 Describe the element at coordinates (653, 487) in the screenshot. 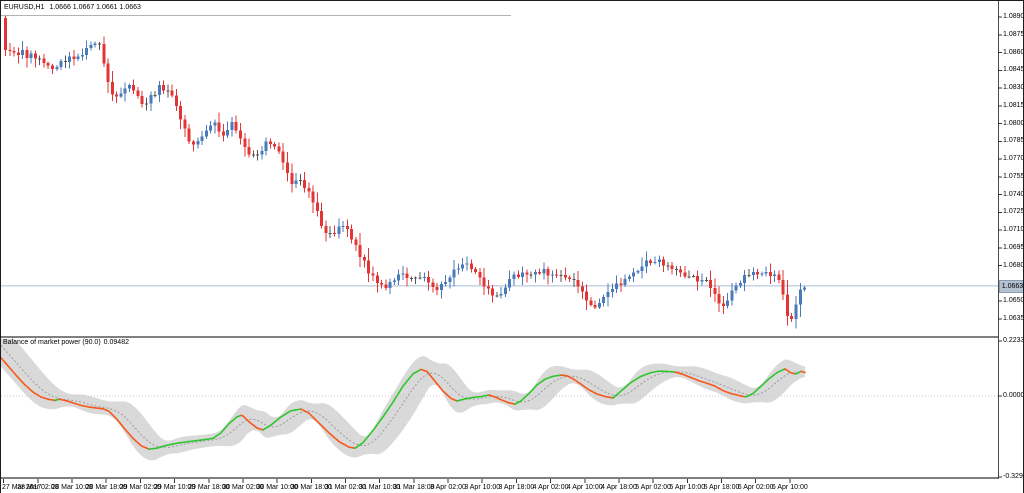

I see `time-axis-label: 5 Apr 02:00` at that location.